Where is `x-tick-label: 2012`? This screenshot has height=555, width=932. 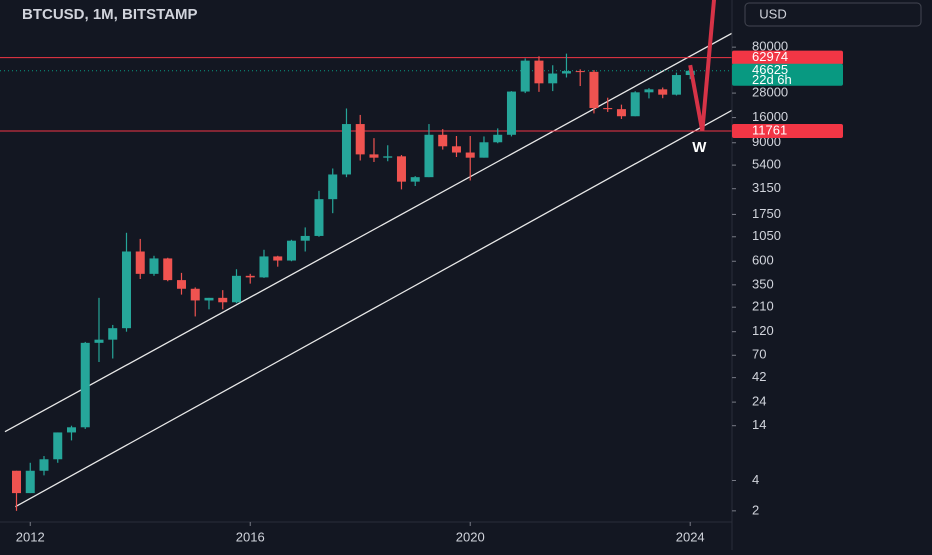
x-tick-label: 2012 is located at coordinates (30, 536).